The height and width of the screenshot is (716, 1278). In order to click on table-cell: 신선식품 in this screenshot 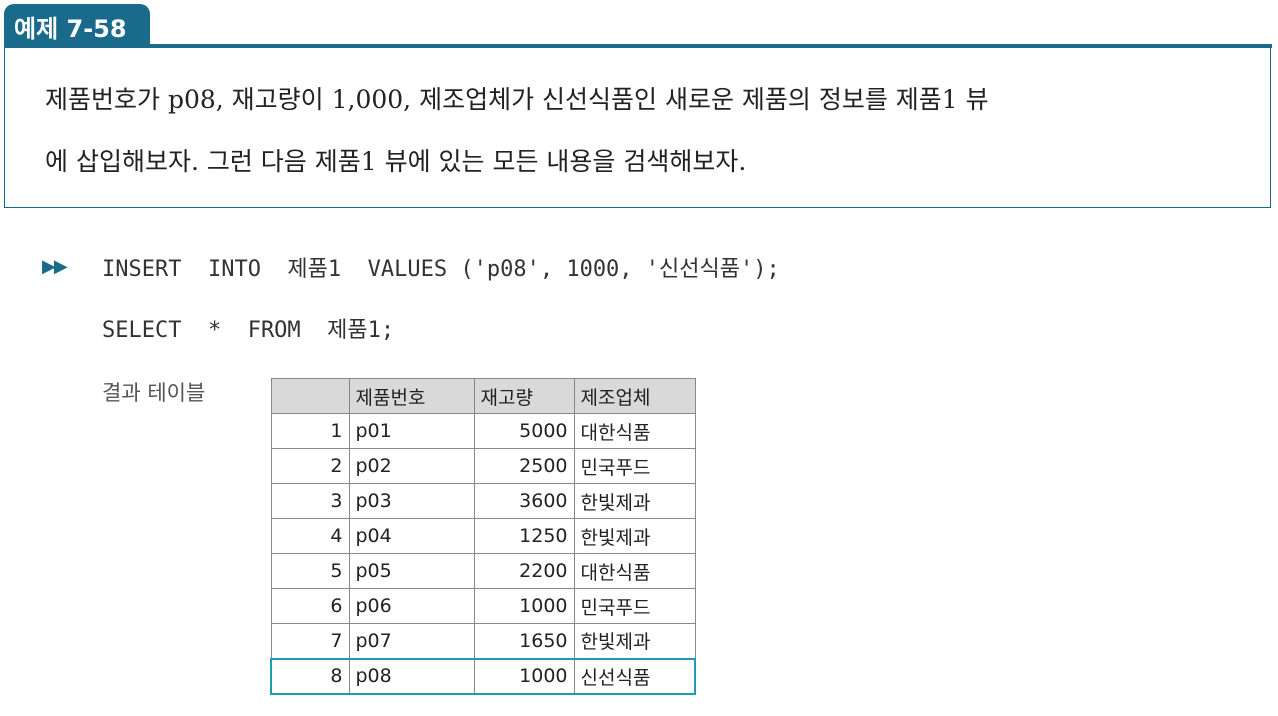, I will do `click(634, 676)`.